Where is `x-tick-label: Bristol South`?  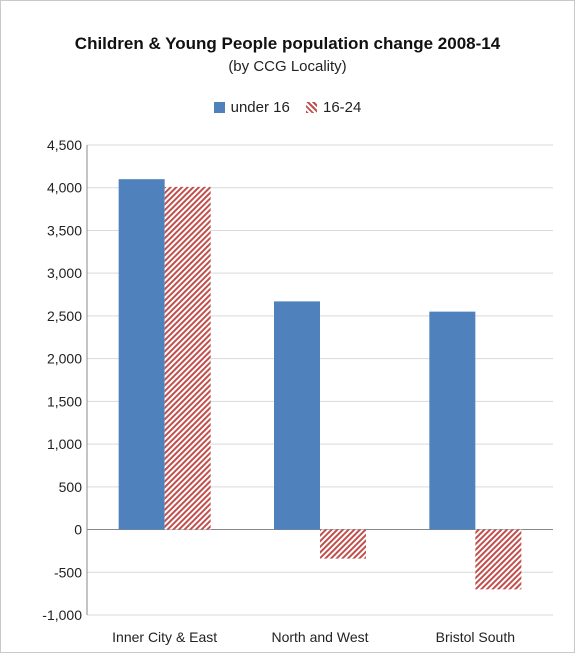 x-tick-label: Bristol South is located at coordinates (475, 637).